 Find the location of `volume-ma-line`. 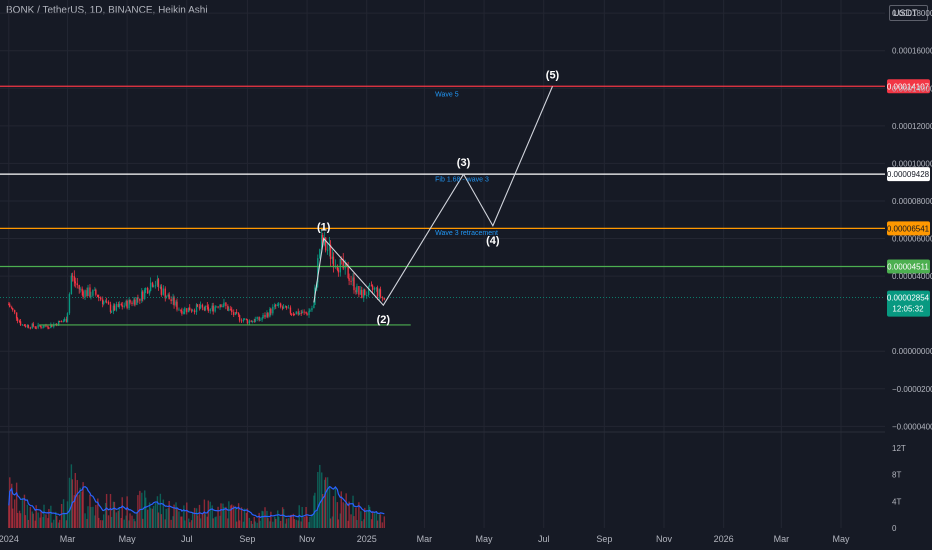

volume-ma-line is located at coordinates (196, 502).